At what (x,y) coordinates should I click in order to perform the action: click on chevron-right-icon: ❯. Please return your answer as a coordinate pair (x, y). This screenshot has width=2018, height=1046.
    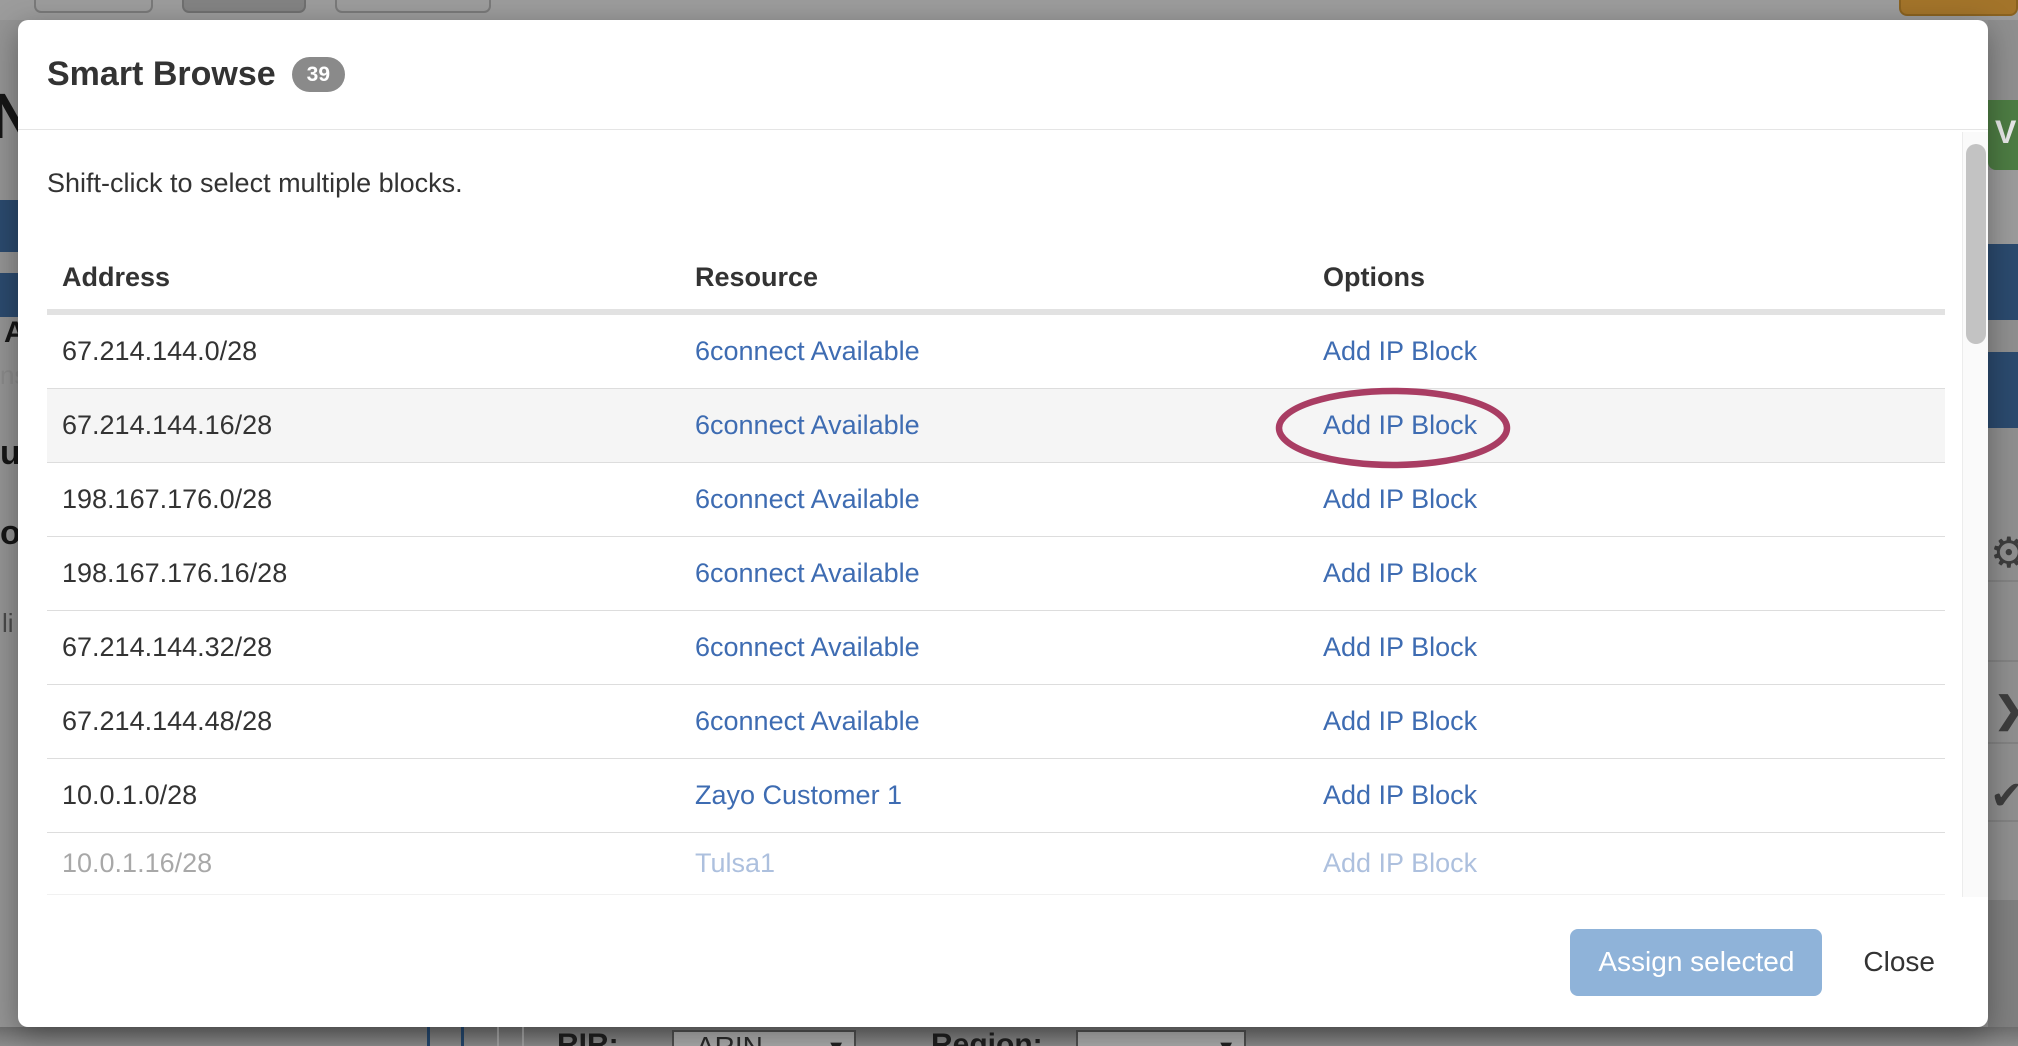
    Looking at the image, I should click on (2006, 710).